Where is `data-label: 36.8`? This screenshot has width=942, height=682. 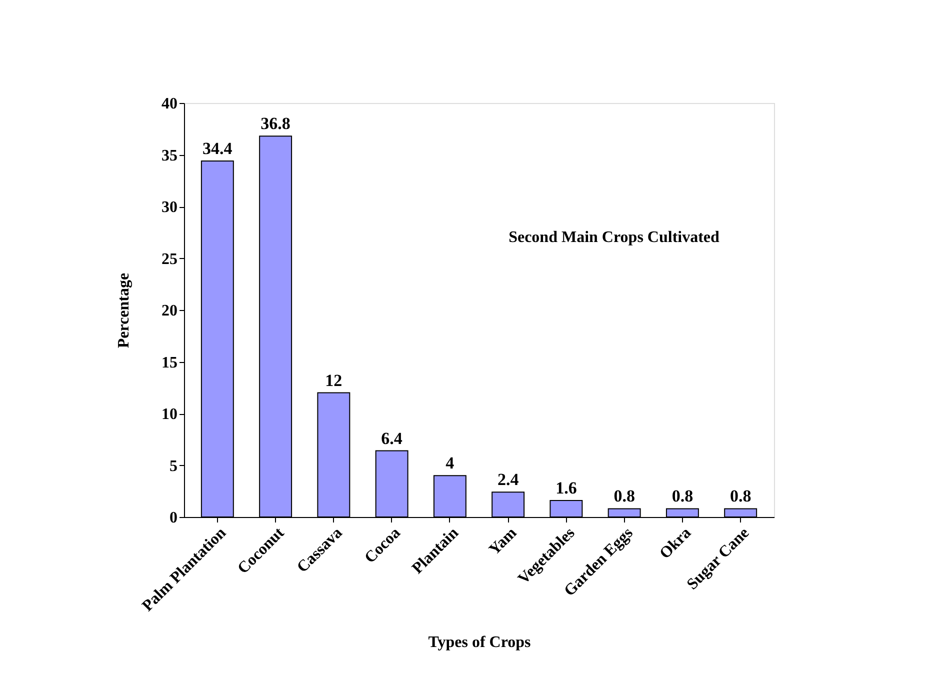
data-label: 36.8 is located at coordinates (275, 124).